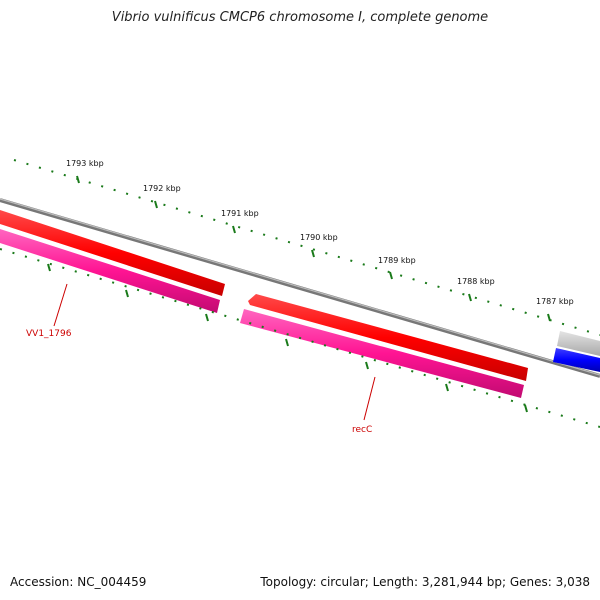 The image size is (600, 600). I want to click on ruler-label: 1789 kbp, so click(397, 260).